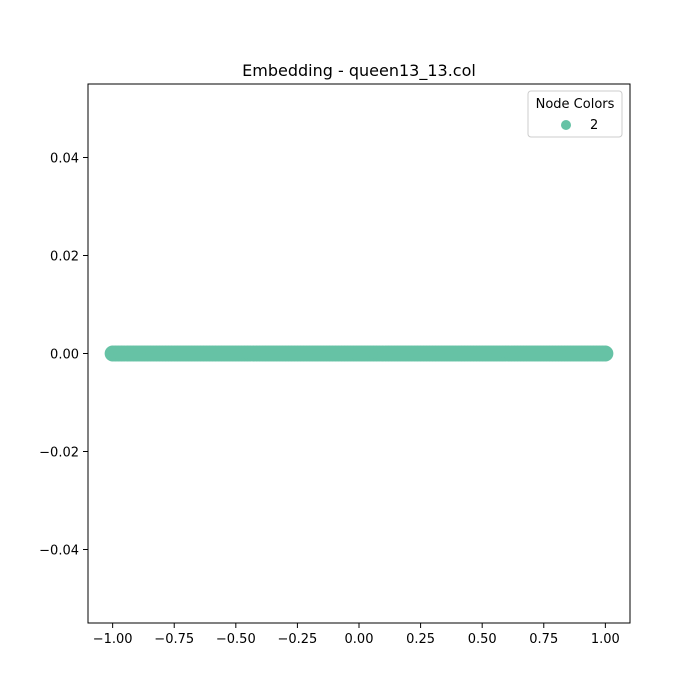  What do you see at coordinates (59, 551) in the screenshot?
I see `y-tick-label: −0.04` at bounding box center [59, 551].